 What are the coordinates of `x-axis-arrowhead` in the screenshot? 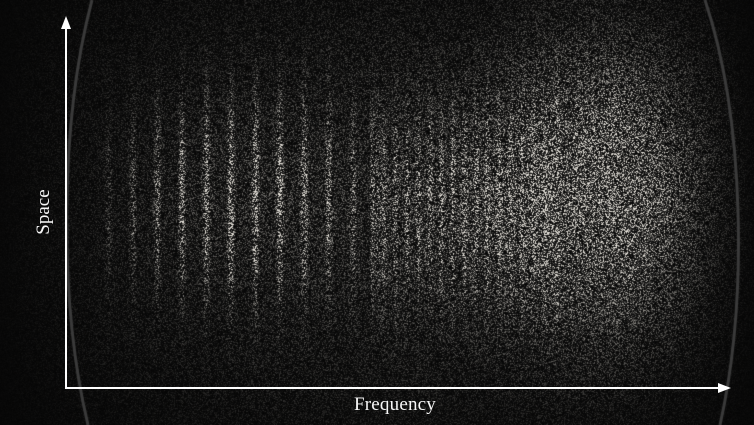 It's located at (724, 388).